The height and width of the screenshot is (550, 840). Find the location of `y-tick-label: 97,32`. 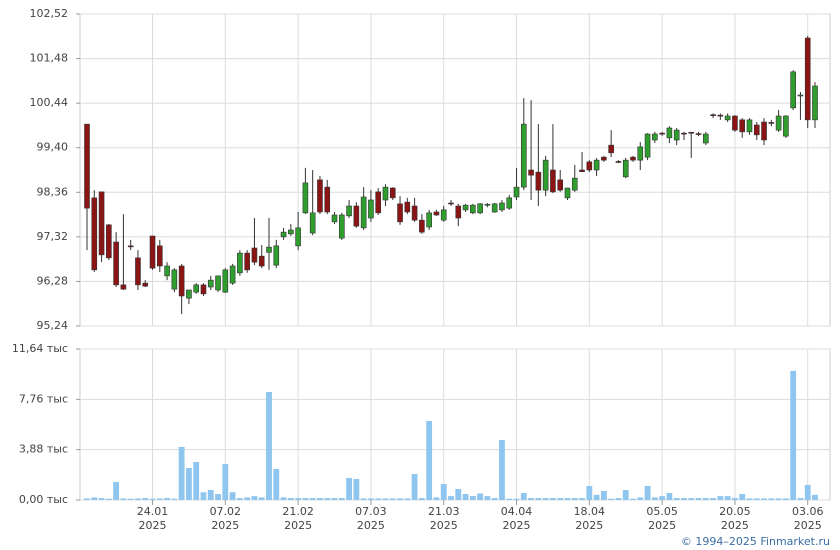

y-tick-label: 97,32 is located at coordinates (53, 236).